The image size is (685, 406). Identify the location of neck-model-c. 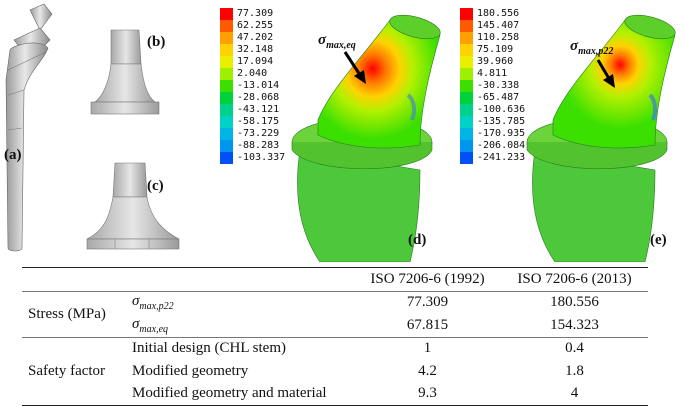
(133, 206).